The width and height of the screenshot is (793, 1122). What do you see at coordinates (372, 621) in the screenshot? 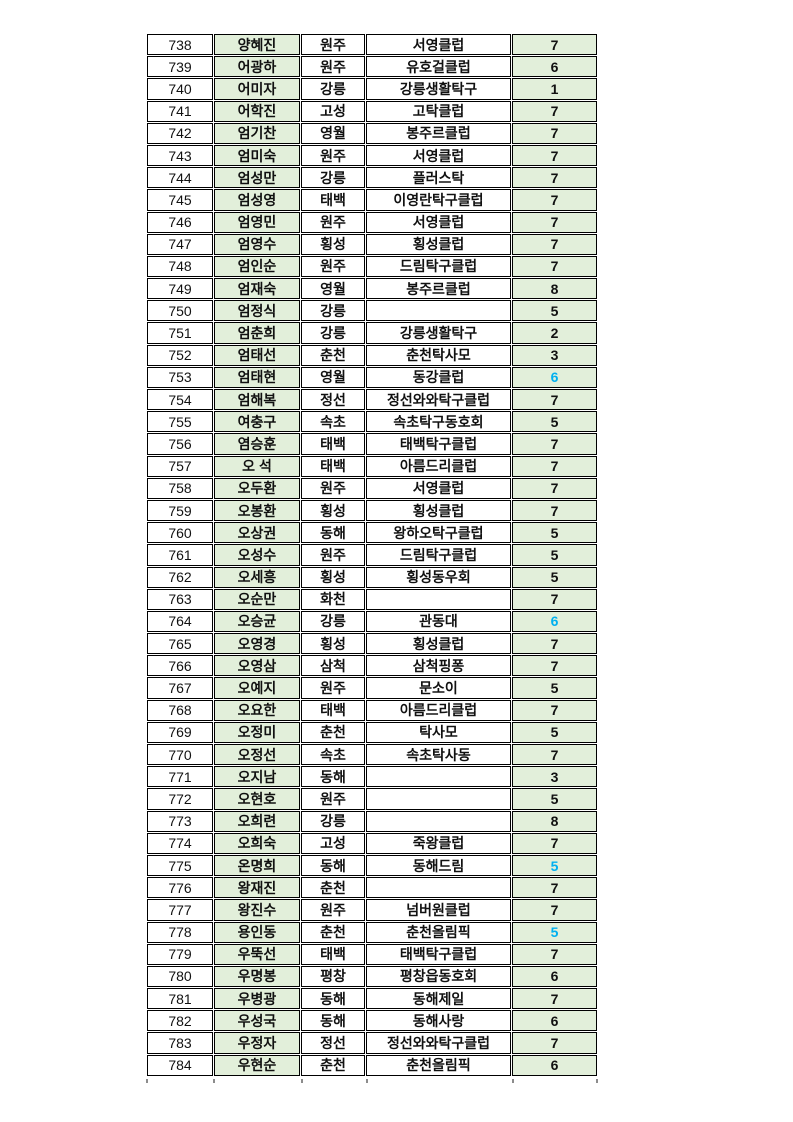
I see `table-row: 764 오승균 강릉 관동대 6` at bounding box center [372, 621].